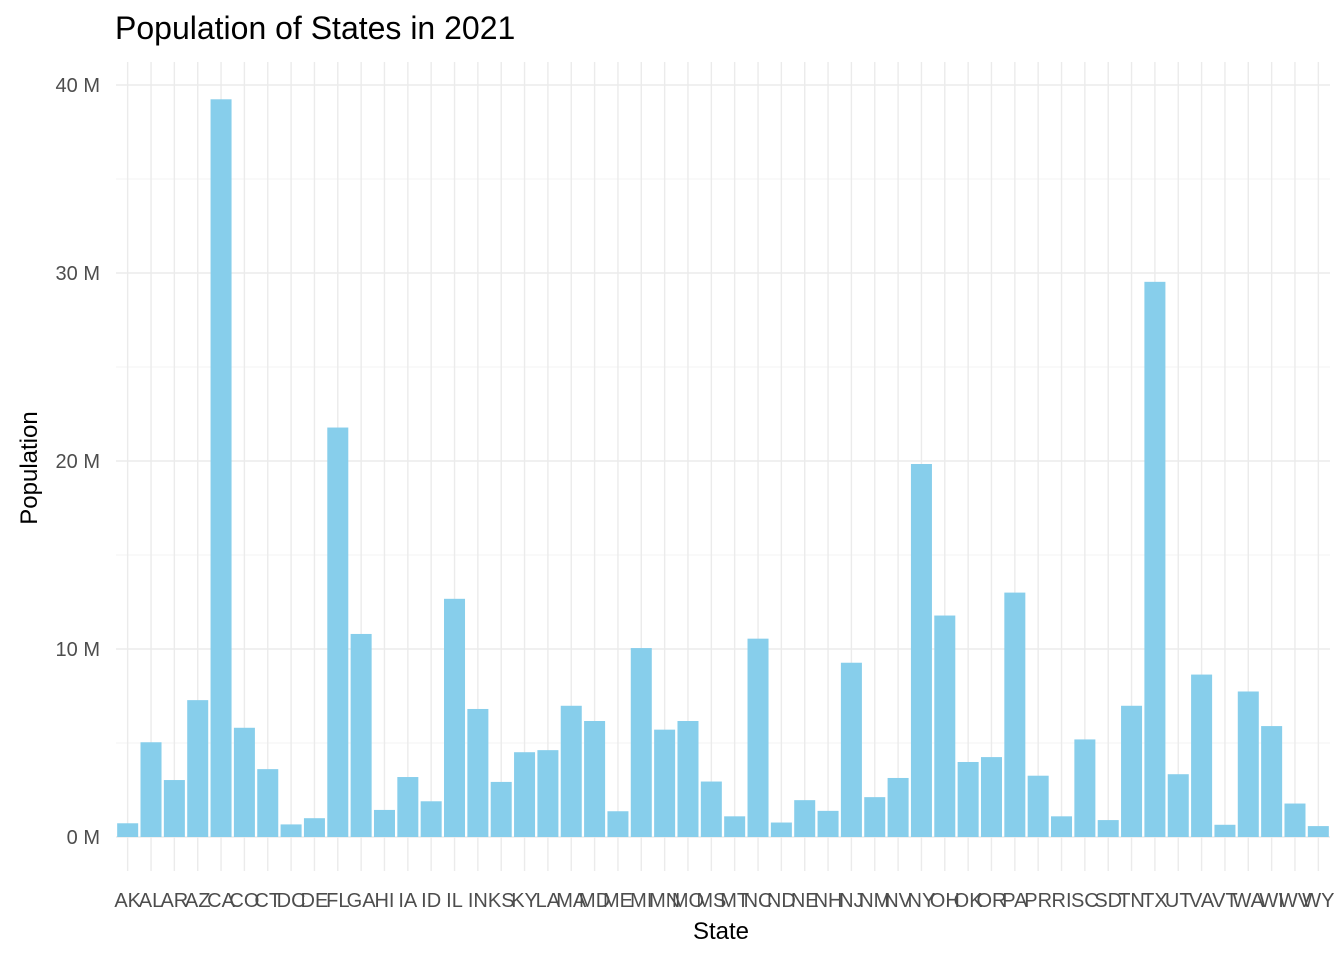 This screenshot has width=1344, height=960. What do you see at coordinates (641, 742) in the screenshot?
I see `bar-mi` at bounding box center [641, 742].